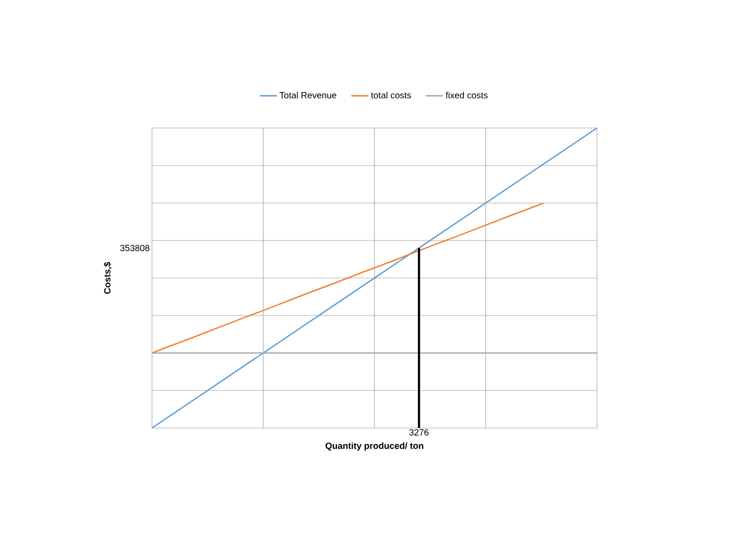 The height and width of the screenshot is (533, 742). I want to click on legend-label: total costs, so click(391, 95).